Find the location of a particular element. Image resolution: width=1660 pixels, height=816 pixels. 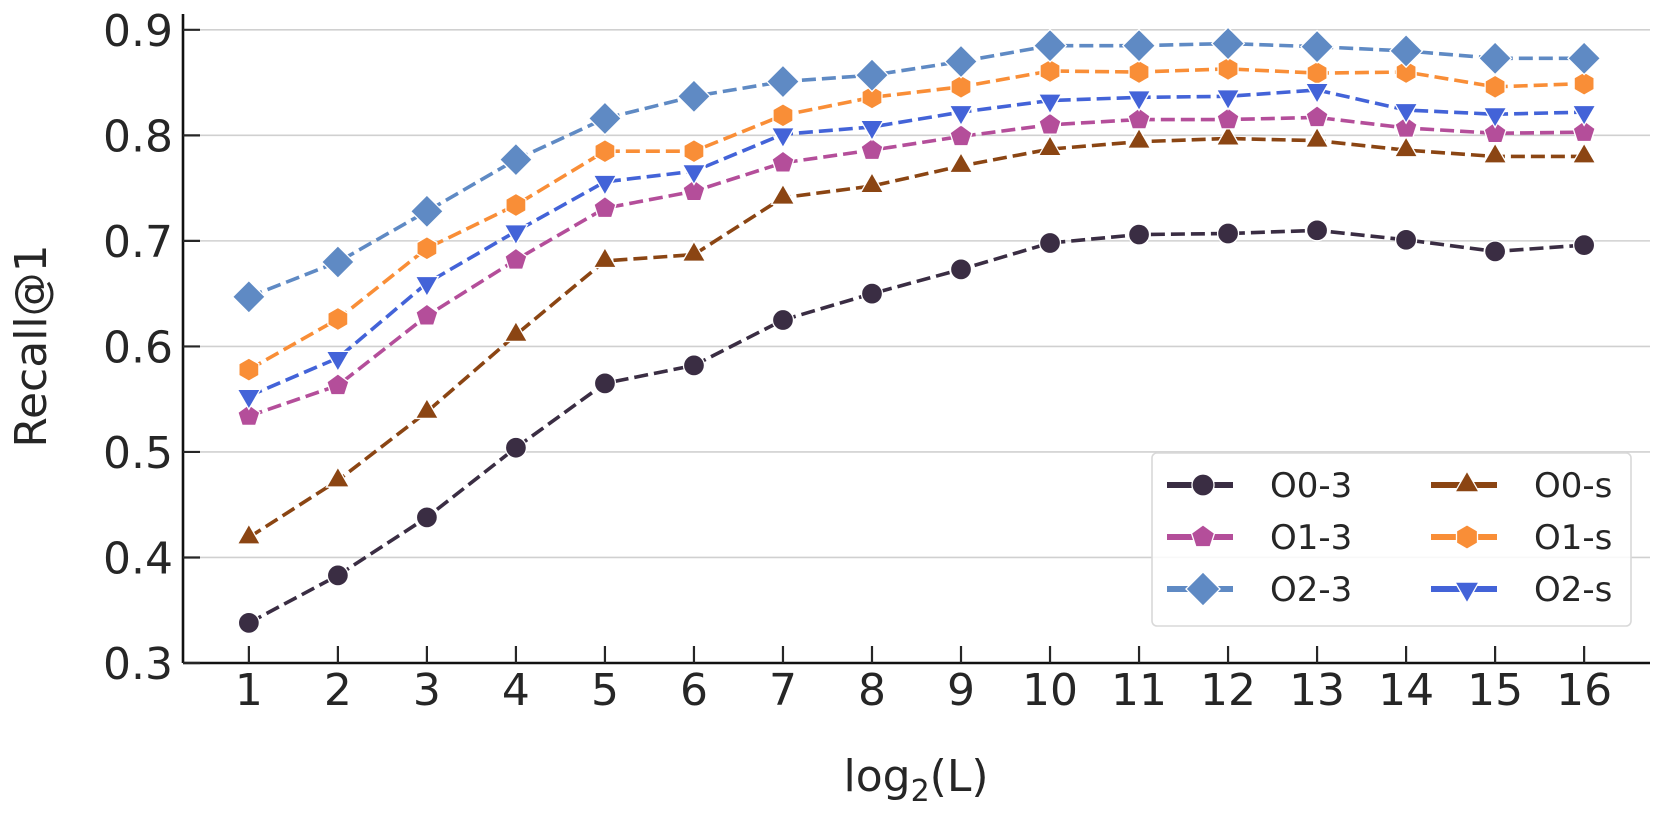

data-point-O1-s-x13 is located at coordinates (1317, 73).